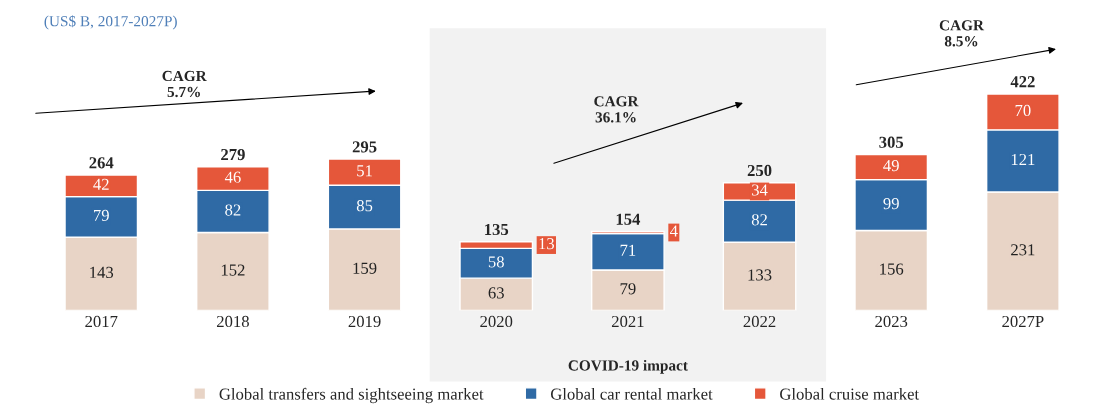 The image size is (1113, 414). I want to click on x-tick-label: 2020, so click(496, 321).